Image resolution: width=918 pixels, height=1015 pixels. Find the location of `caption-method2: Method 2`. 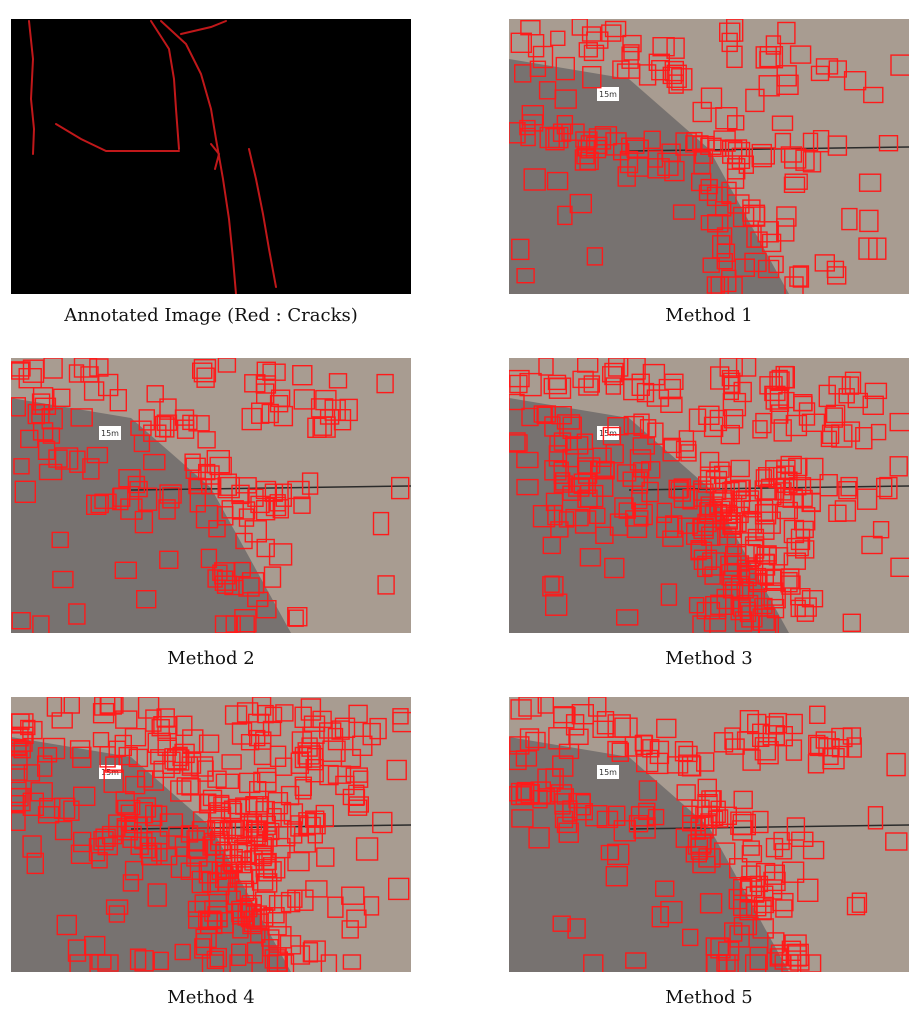

caption-method2: Method 2 is located at coordinates (211, 658).